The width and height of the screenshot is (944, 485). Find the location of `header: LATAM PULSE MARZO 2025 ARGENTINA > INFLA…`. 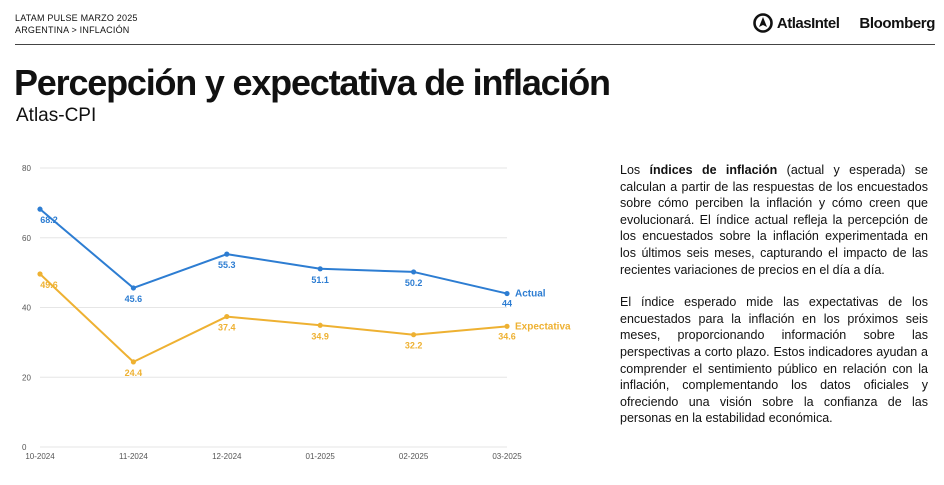

header: LATAM PULSE MARZO 2025 ARGENTINA > INFLA… is located at coordinates (475, 28).